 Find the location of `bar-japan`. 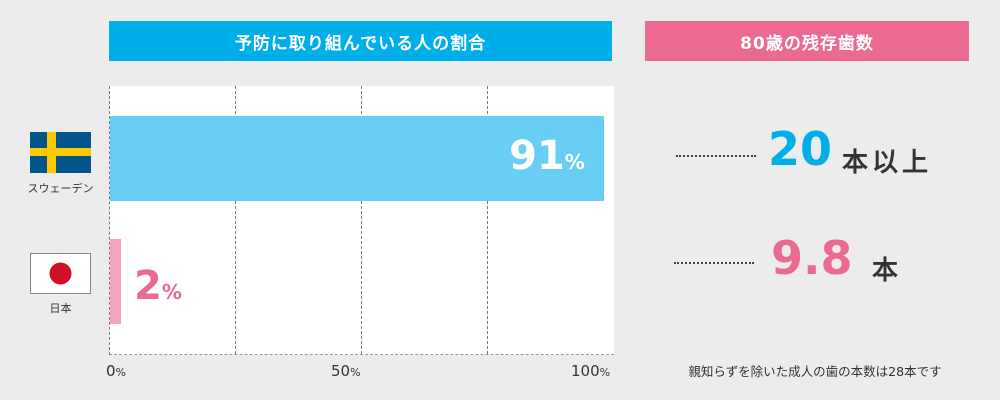

bar-japan is located at coordinates (115, 281).